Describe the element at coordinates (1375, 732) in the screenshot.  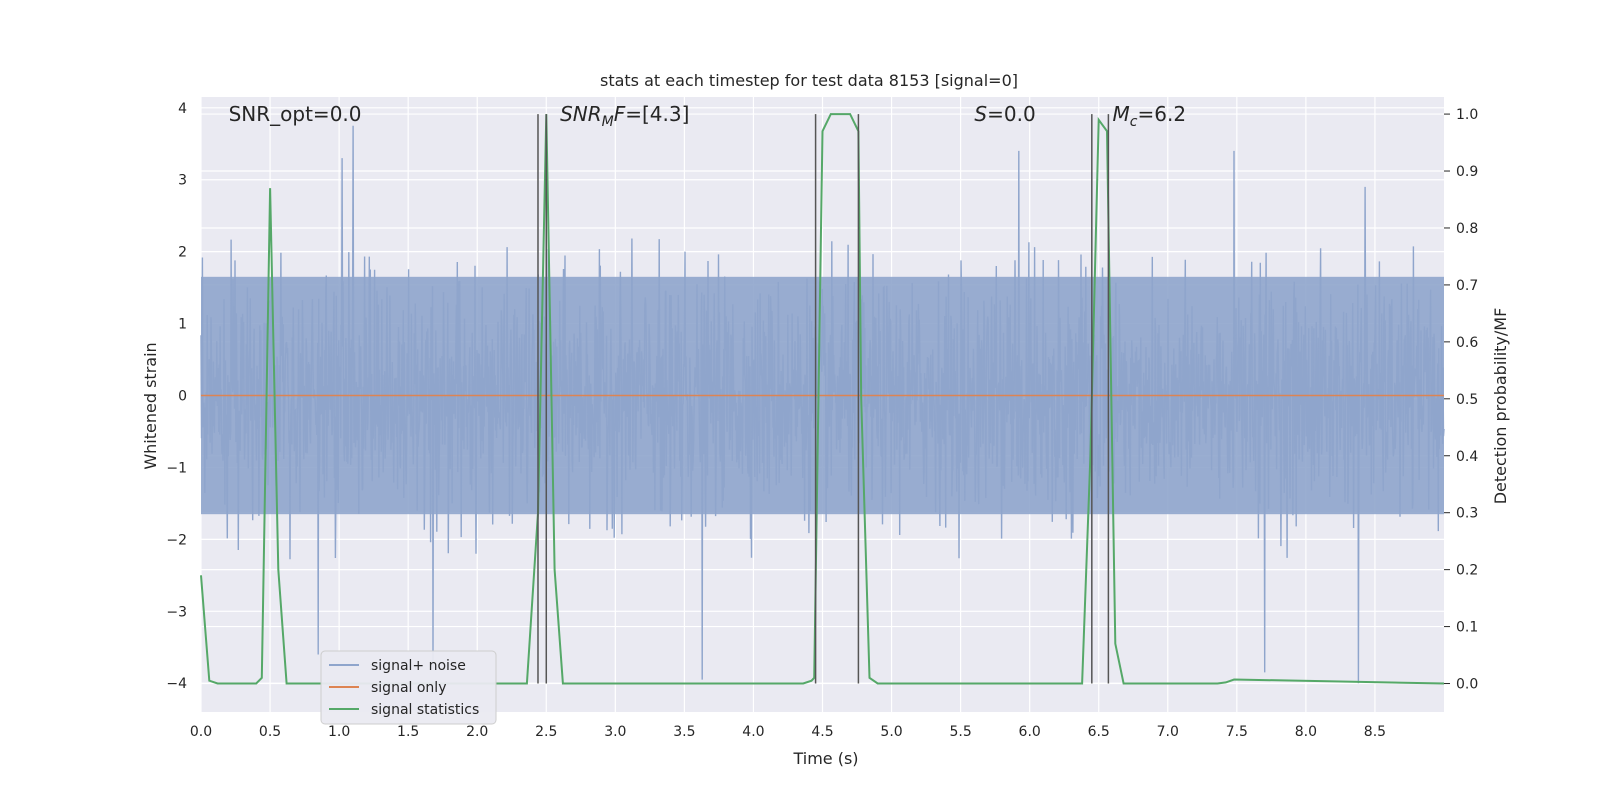
I see `x-tick-label: 8.5` at that location.